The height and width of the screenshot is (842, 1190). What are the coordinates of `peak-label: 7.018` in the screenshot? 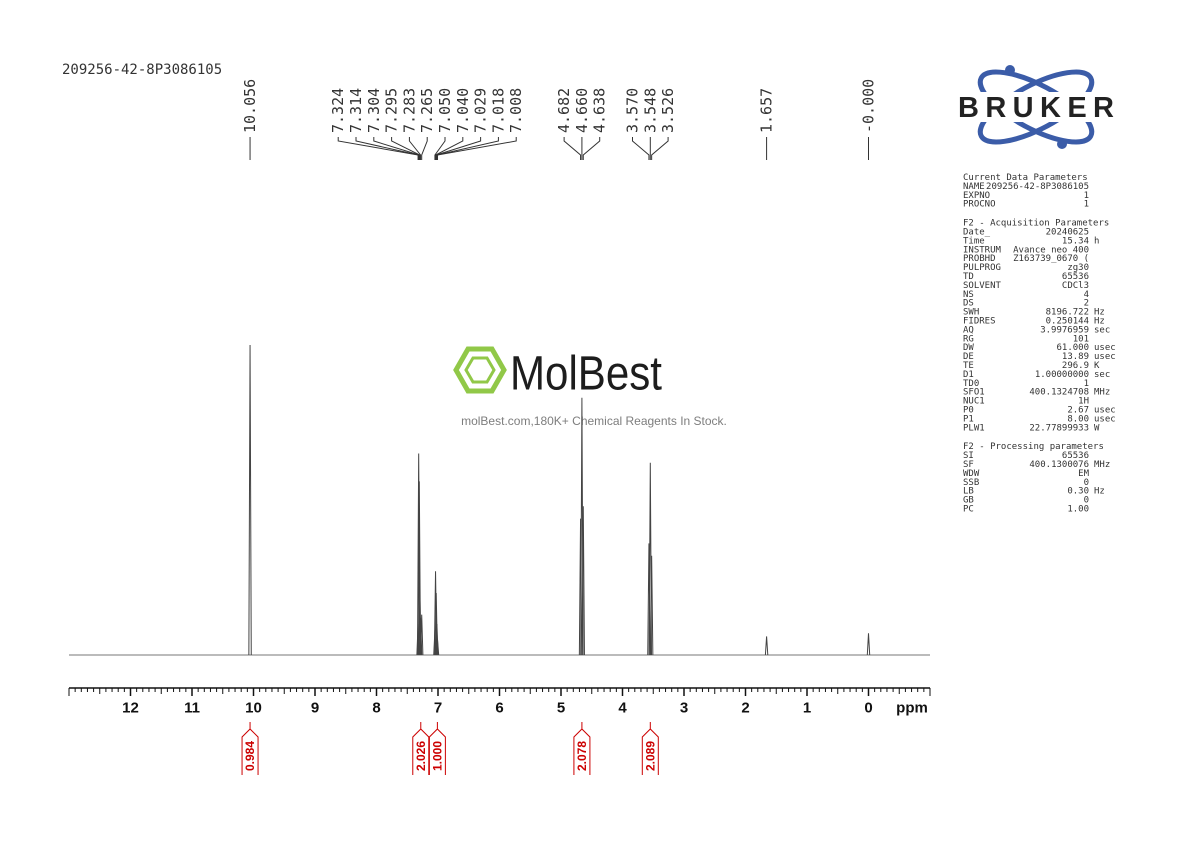 It's located at (498, 110).